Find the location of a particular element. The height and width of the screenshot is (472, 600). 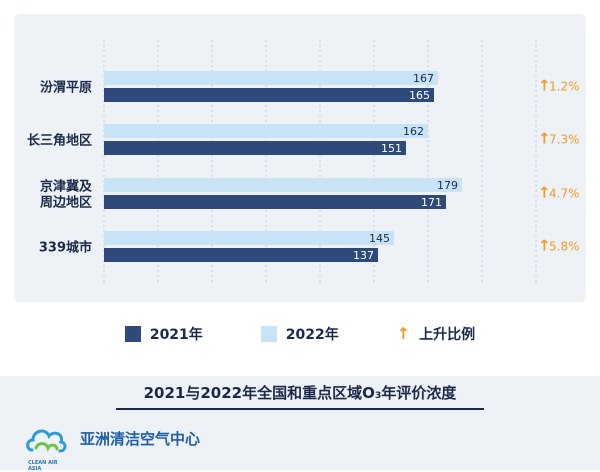

category-label: 周边地区 is located at coordinates (66, 203).